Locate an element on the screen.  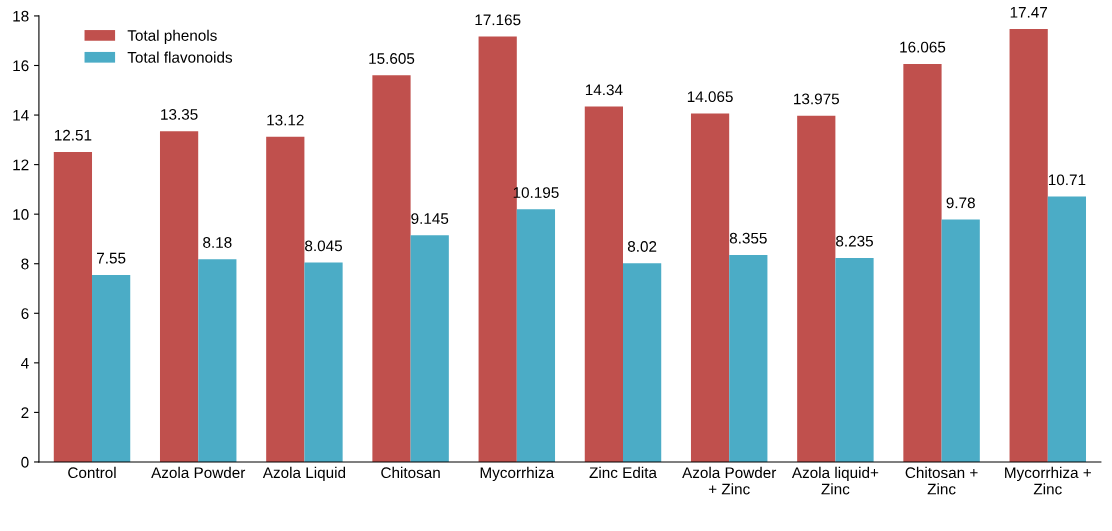
x-tick-label: Chitosan + Zinc is located at coordinates (941, 480).